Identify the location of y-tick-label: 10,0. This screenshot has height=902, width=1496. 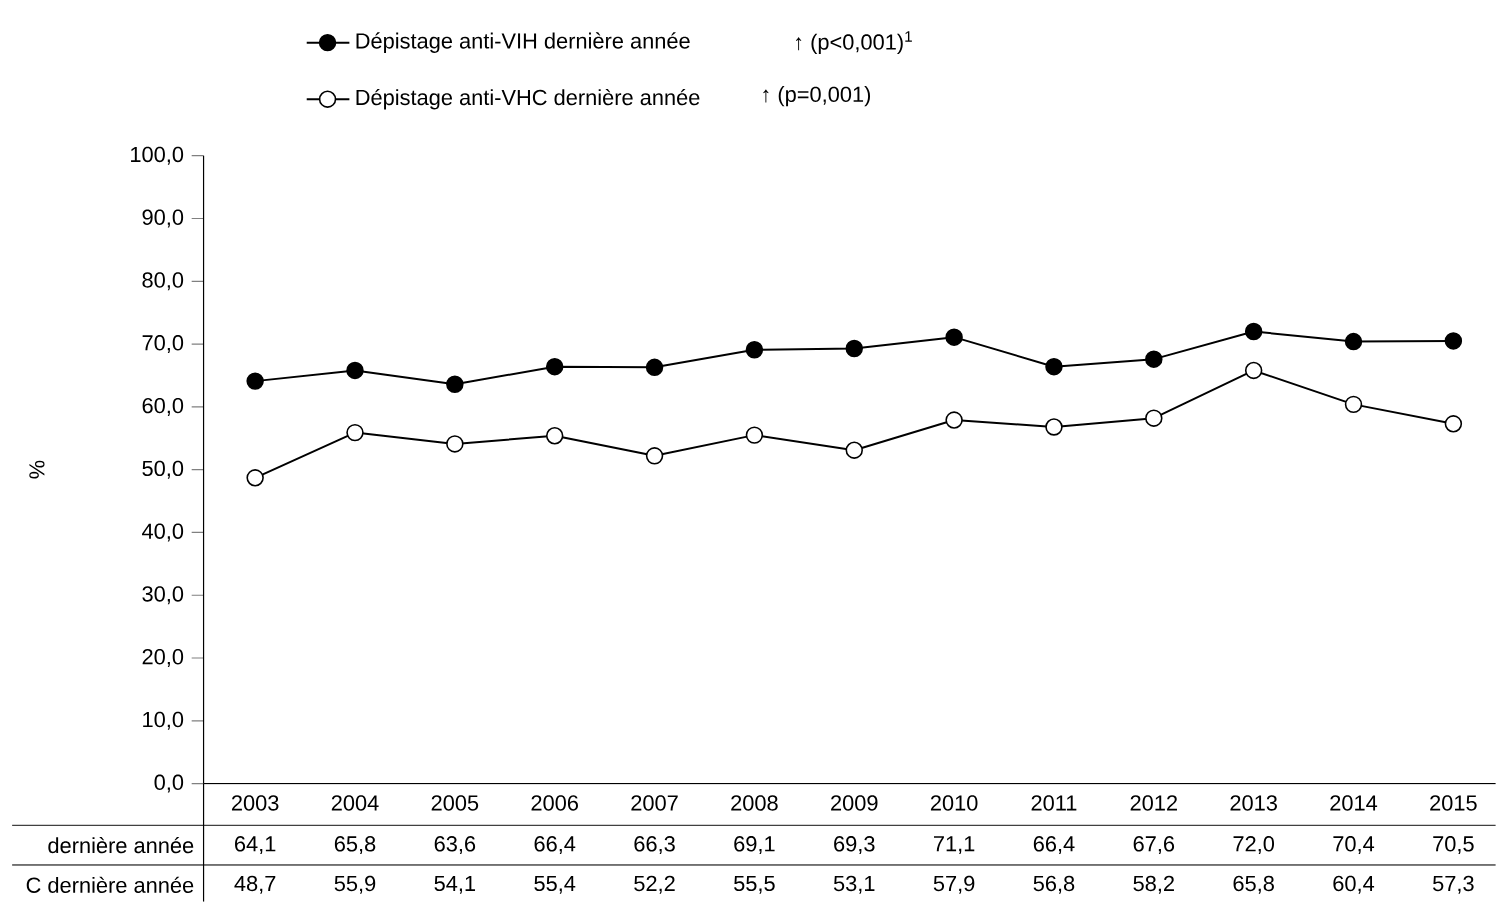
(163, 721).